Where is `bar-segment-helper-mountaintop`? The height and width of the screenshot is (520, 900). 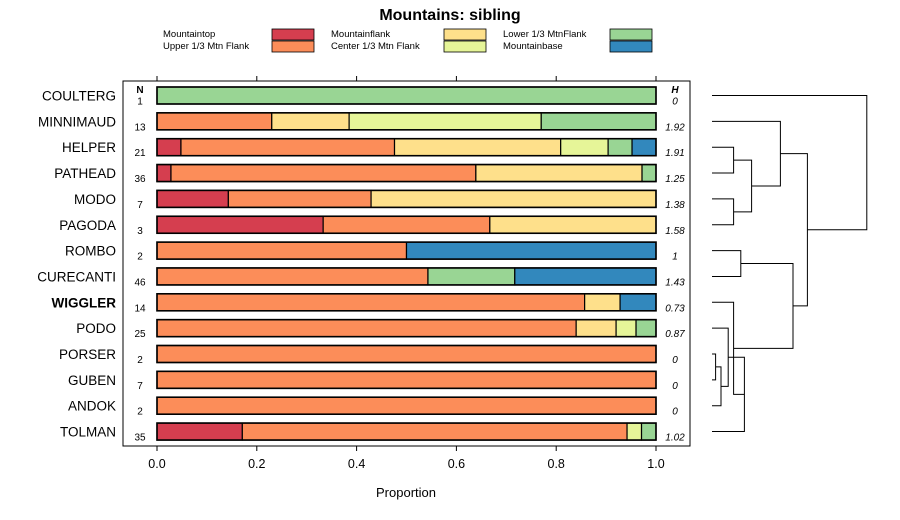 bar-segment-helper-mountaintop is located at coordinates (169, 147).